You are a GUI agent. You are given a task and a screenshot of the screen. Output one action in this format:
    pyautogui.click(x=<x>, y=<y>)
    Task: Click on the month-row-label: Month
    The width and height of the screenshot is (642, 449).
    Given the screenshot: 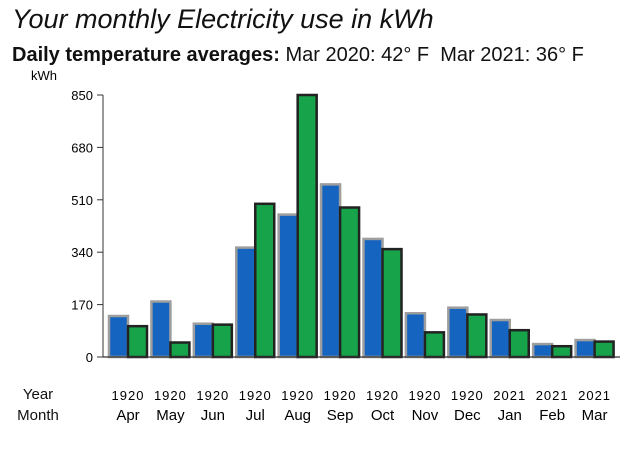 What is the action you would take?
    pyautogui.click(x=38, y=415)
    